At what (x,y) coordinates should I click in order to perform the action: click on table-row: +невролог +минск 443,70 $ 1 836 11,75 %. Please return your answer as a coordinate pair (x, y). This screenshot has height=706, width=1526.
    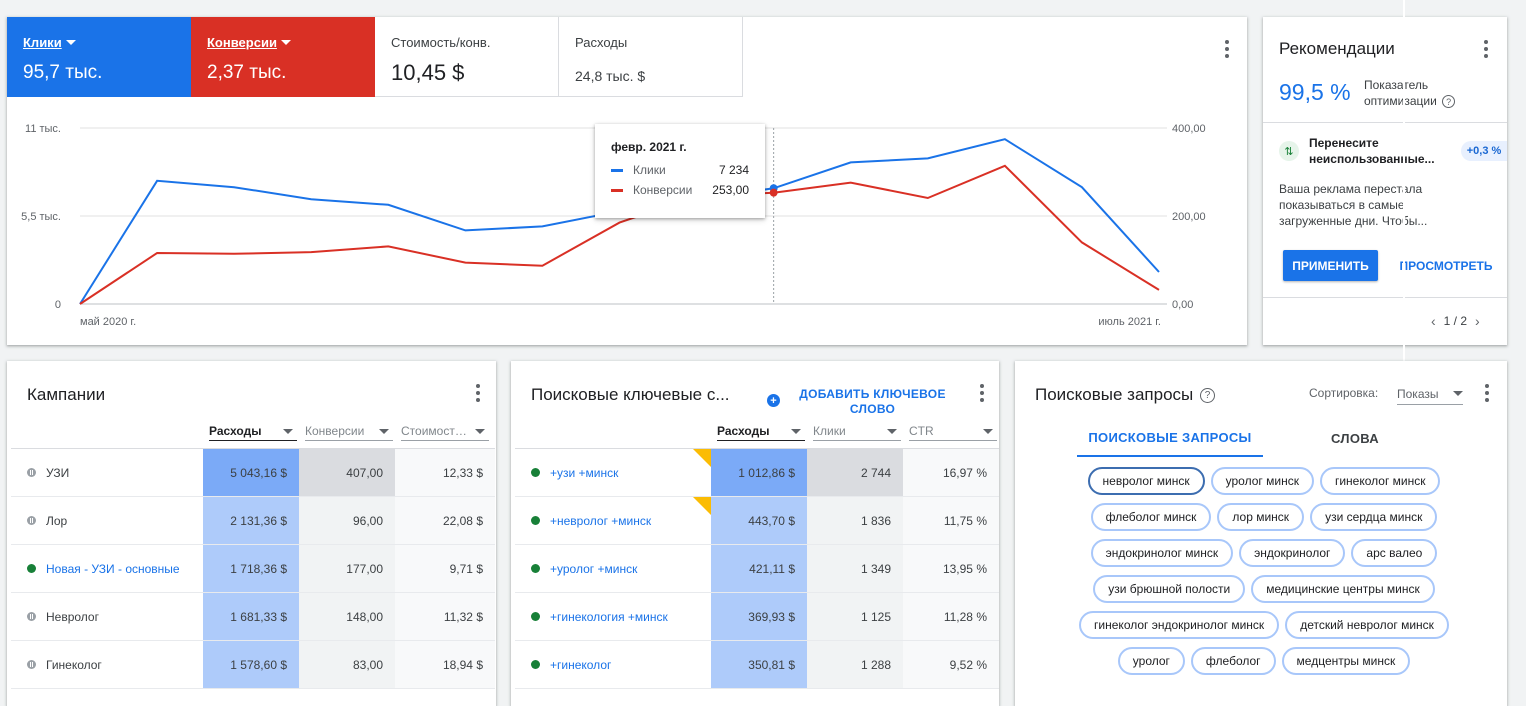
    Looking at the image, I should click on (757, 521).